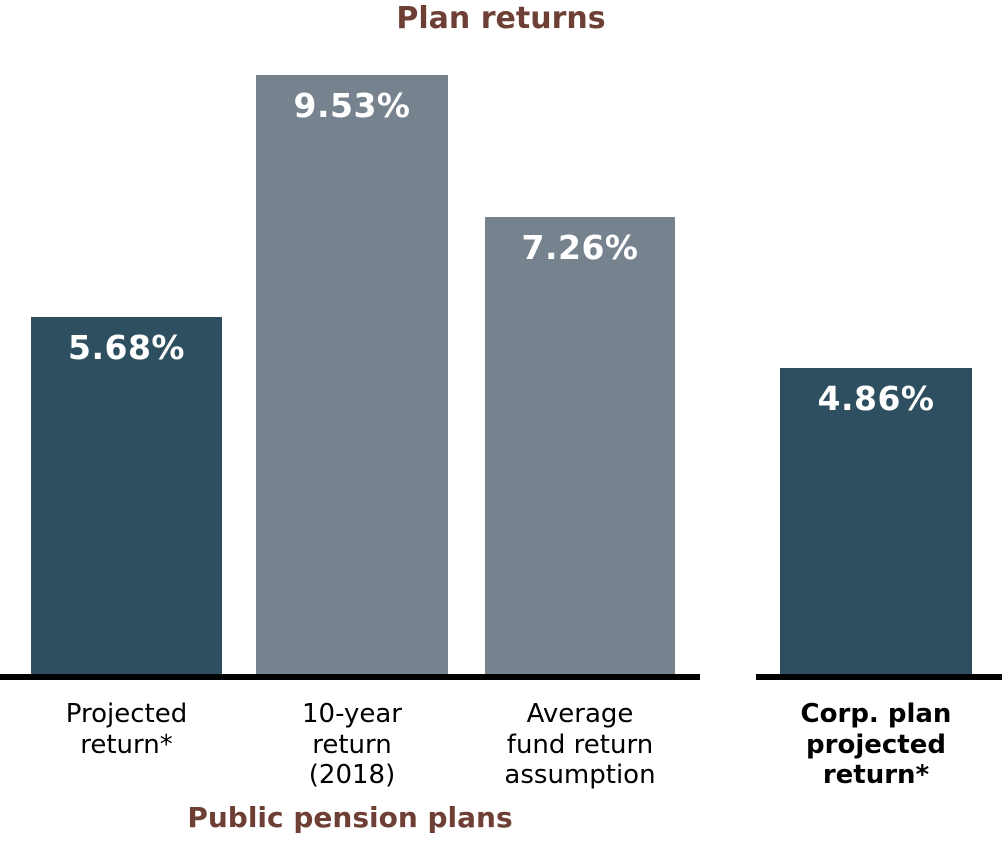  Describe the element at coordinates (126, 729) in the screenshot. I see `category-label-projected-return: Projected return*` at that location.